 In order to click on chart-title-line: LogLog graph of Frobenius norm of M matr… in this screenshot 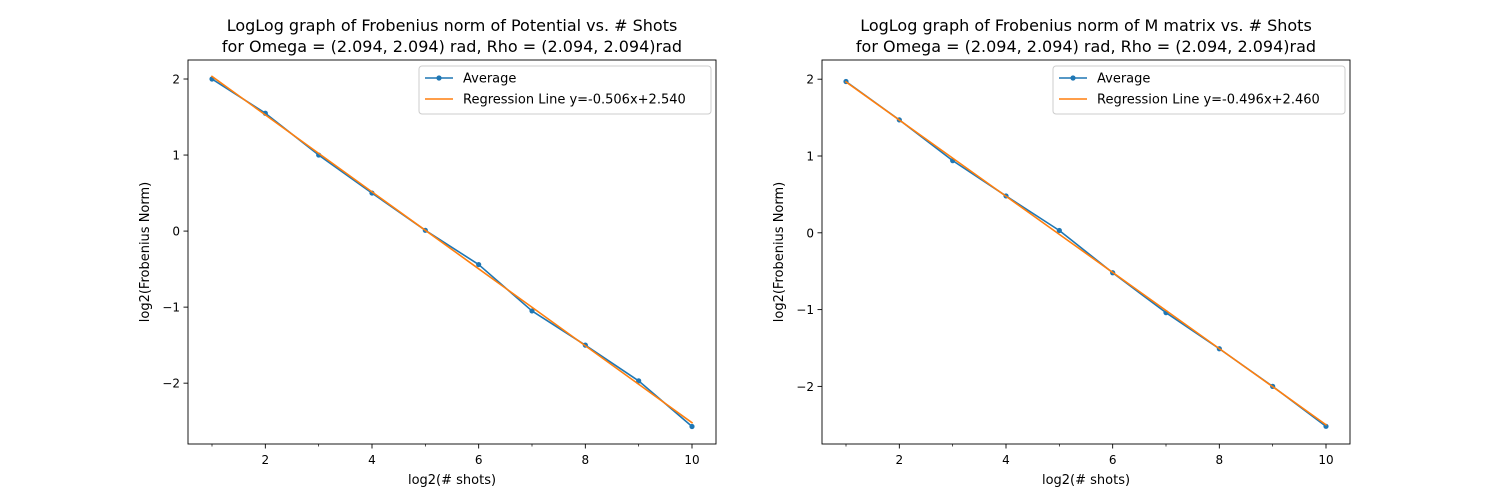, I will do `click(1086, 25)`.